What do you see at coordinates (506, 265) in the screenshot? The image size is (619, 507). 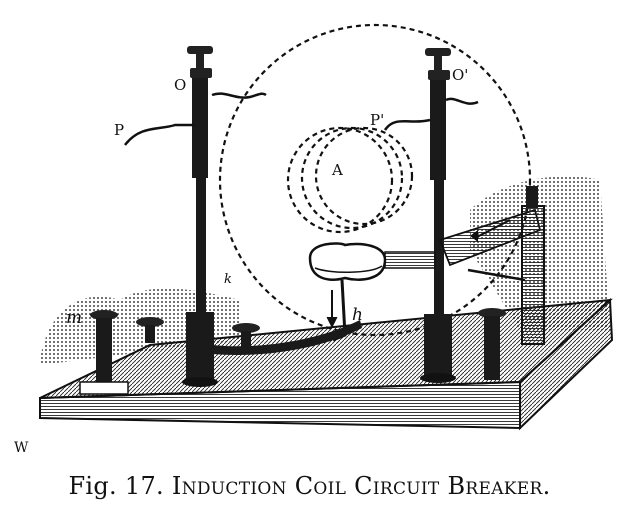 I see `right-bracket` at bounding box center [506, 265].